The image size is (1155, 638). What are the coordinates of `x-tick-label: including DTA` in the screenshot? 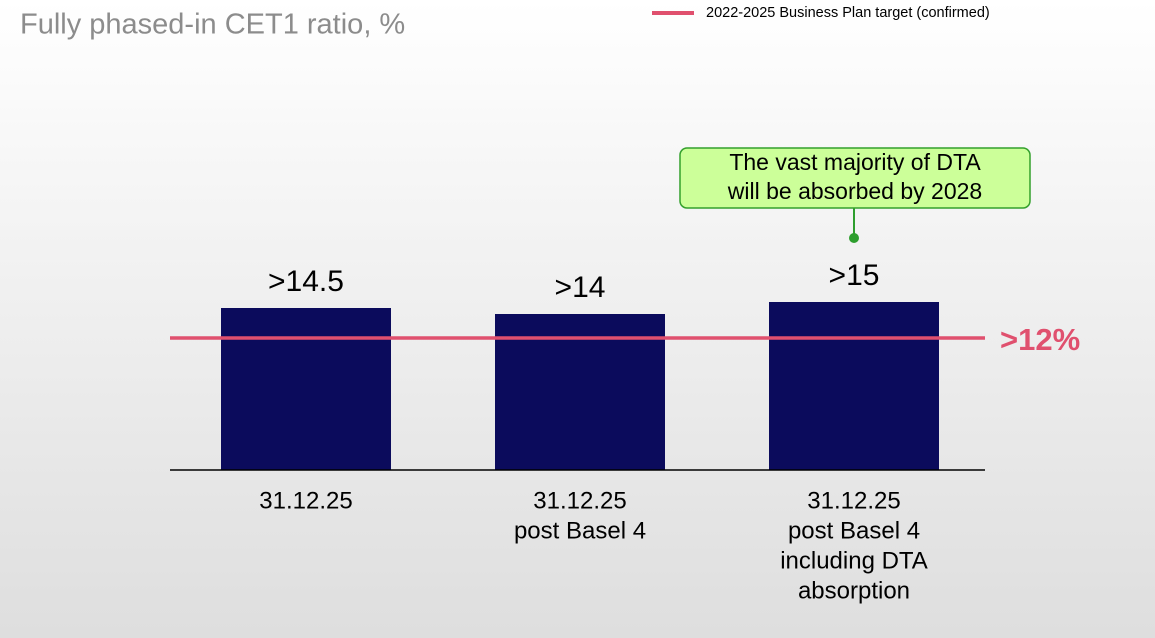 It's located at (854, 560).